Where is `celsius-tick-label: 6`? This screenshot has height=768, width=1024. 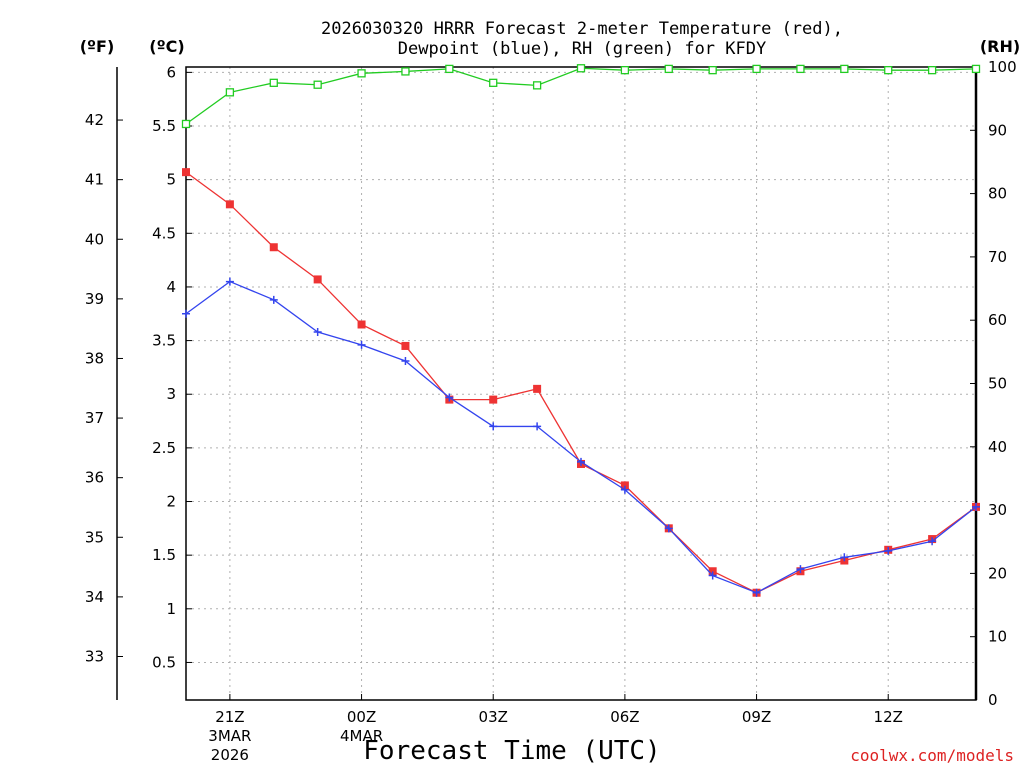 celsius-tick-label: 6 is located at coordinates (171, 72).